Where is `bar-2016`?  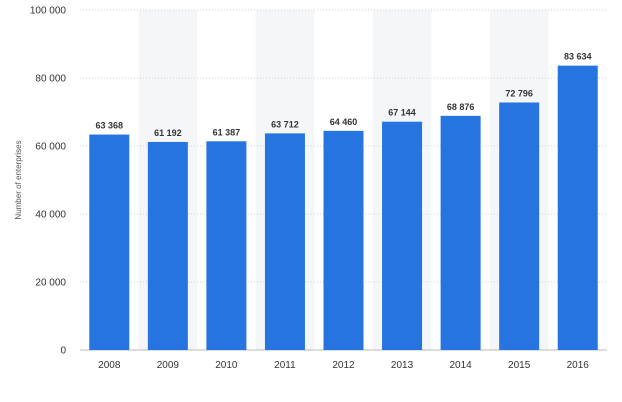
bar-2016 is located at coordinates (577, 207).